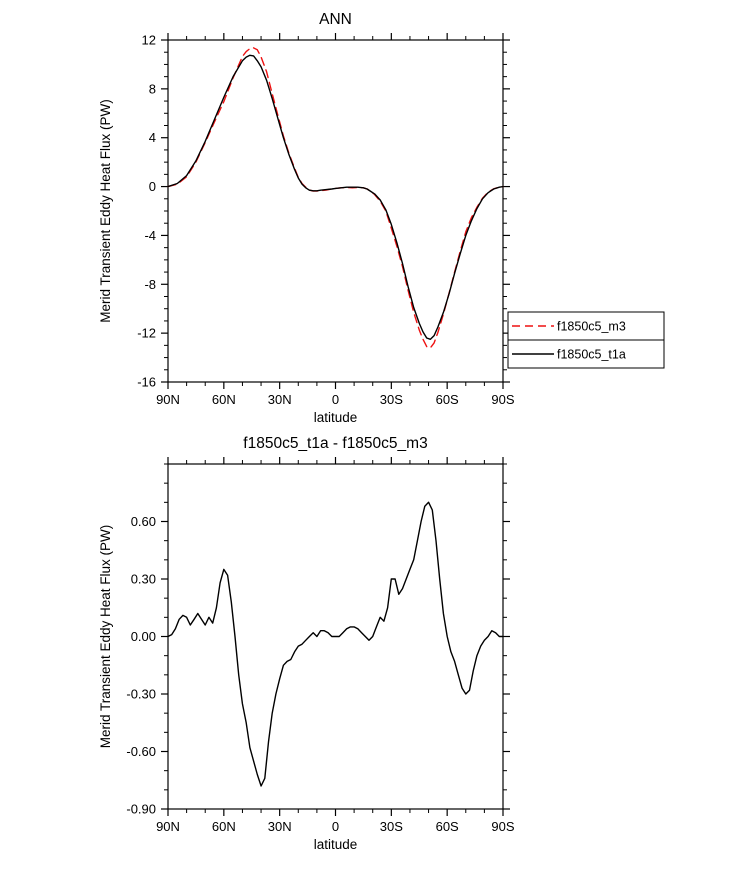 This screenshot has height=869, width=733. I want to click on svg-text: 8, so click(152, 88).